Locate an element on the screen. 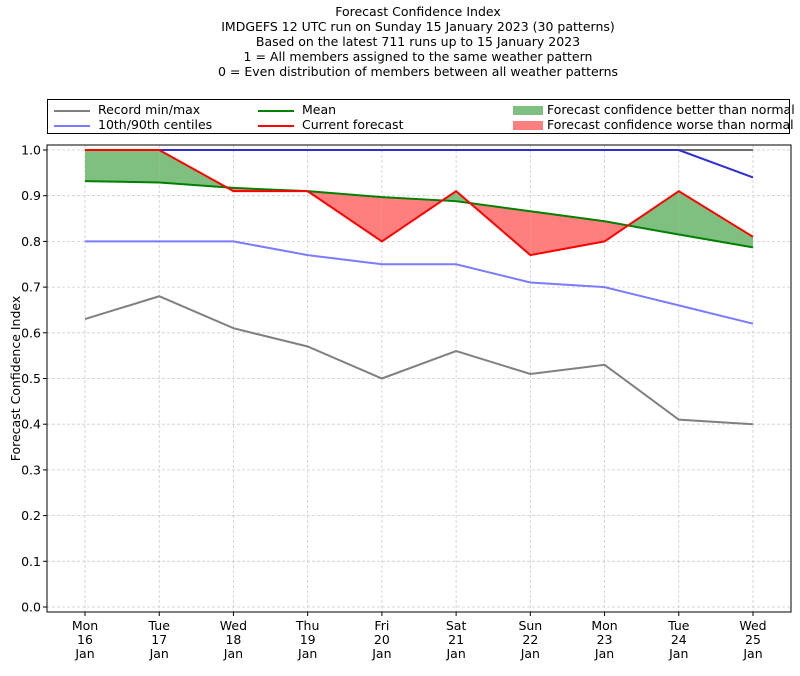 The width and height of the screenshot is (800, 676). series-line-mean is located at coordinates (419, 214).